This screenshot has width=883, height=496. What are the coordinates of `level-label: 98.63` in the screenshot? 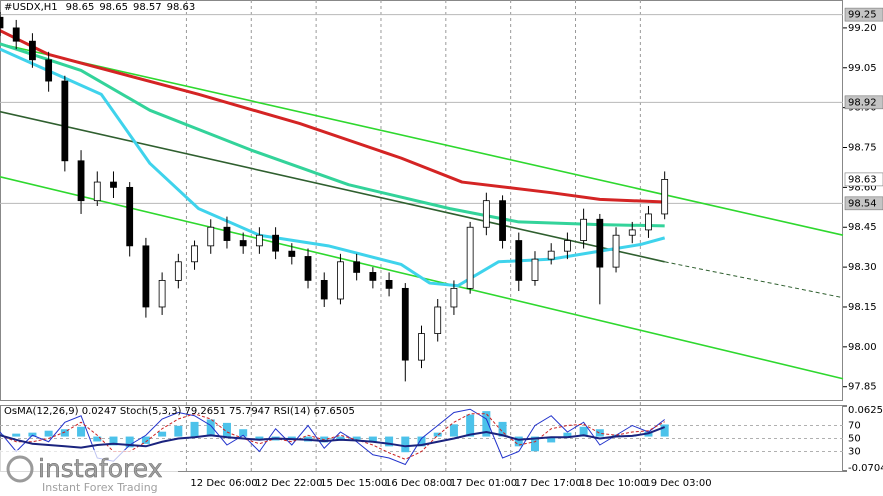 It's located at (862, 179).